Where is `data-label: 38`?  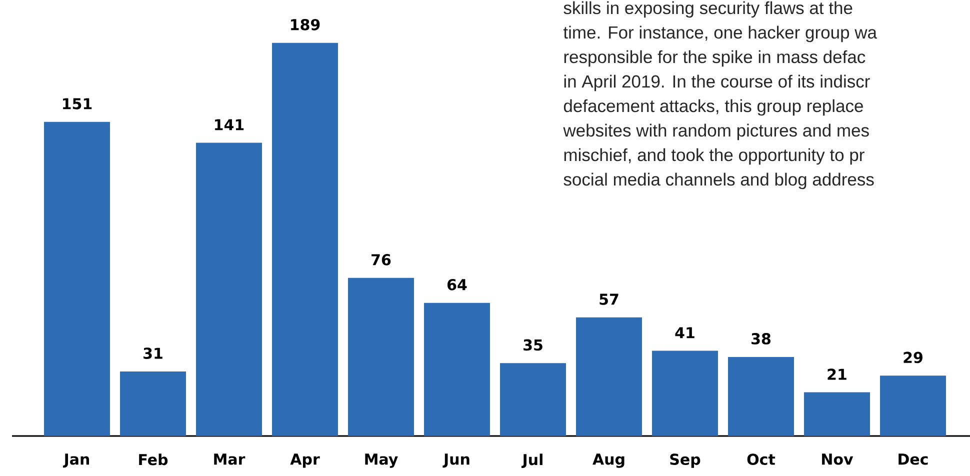
data-label: 38 is located at coordinates (761, 338).